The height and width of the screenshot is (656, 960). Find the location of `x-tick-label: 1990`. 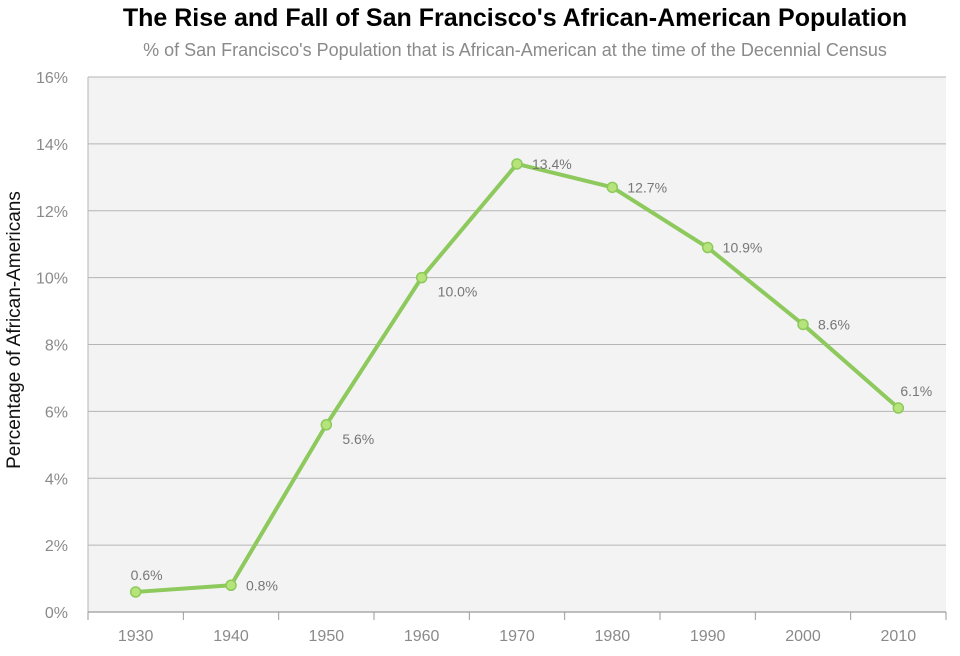

x-tick-label: 1990 is located at coordinates (708, 636).